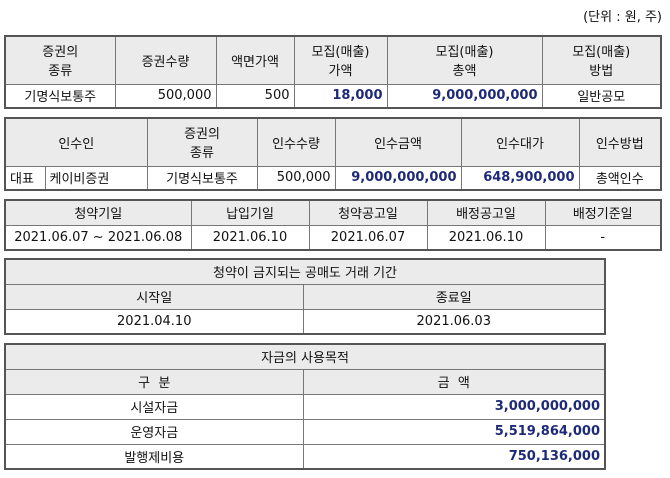 The width and height of the screenshot is (670, 478). Describe the element at coordinates (255, 96) in the screenshot. I see `cell-par-value: 500` at that location.